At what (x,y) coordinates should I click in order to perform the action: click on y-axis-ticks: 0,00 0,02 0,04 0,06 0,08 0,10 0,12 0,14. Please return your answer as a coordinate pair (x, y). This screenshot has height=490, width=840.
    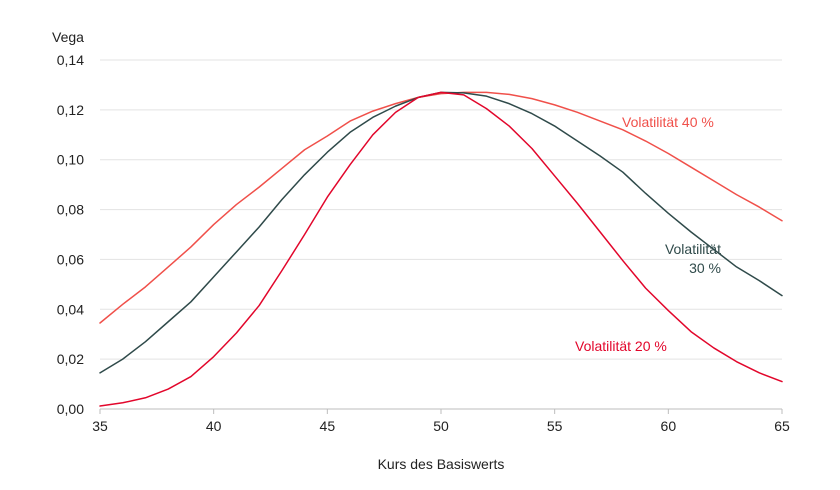
    Looking at the image, I should click on (70, 234).